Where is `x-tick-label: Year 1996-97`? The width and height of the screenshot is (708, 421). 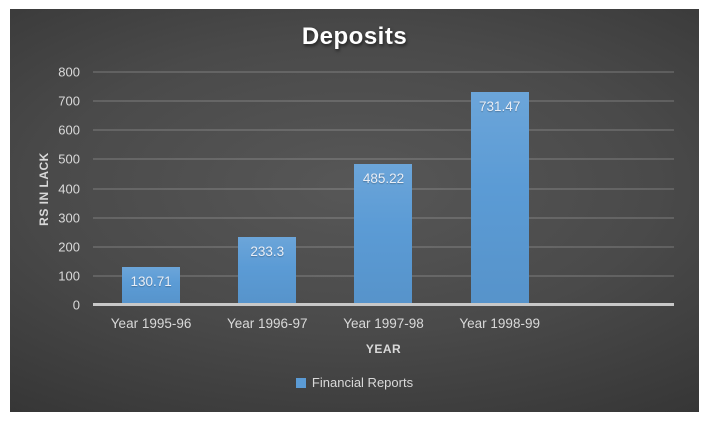
x-tick-label: Year 1996-97 is located at coordinates (267, 323).